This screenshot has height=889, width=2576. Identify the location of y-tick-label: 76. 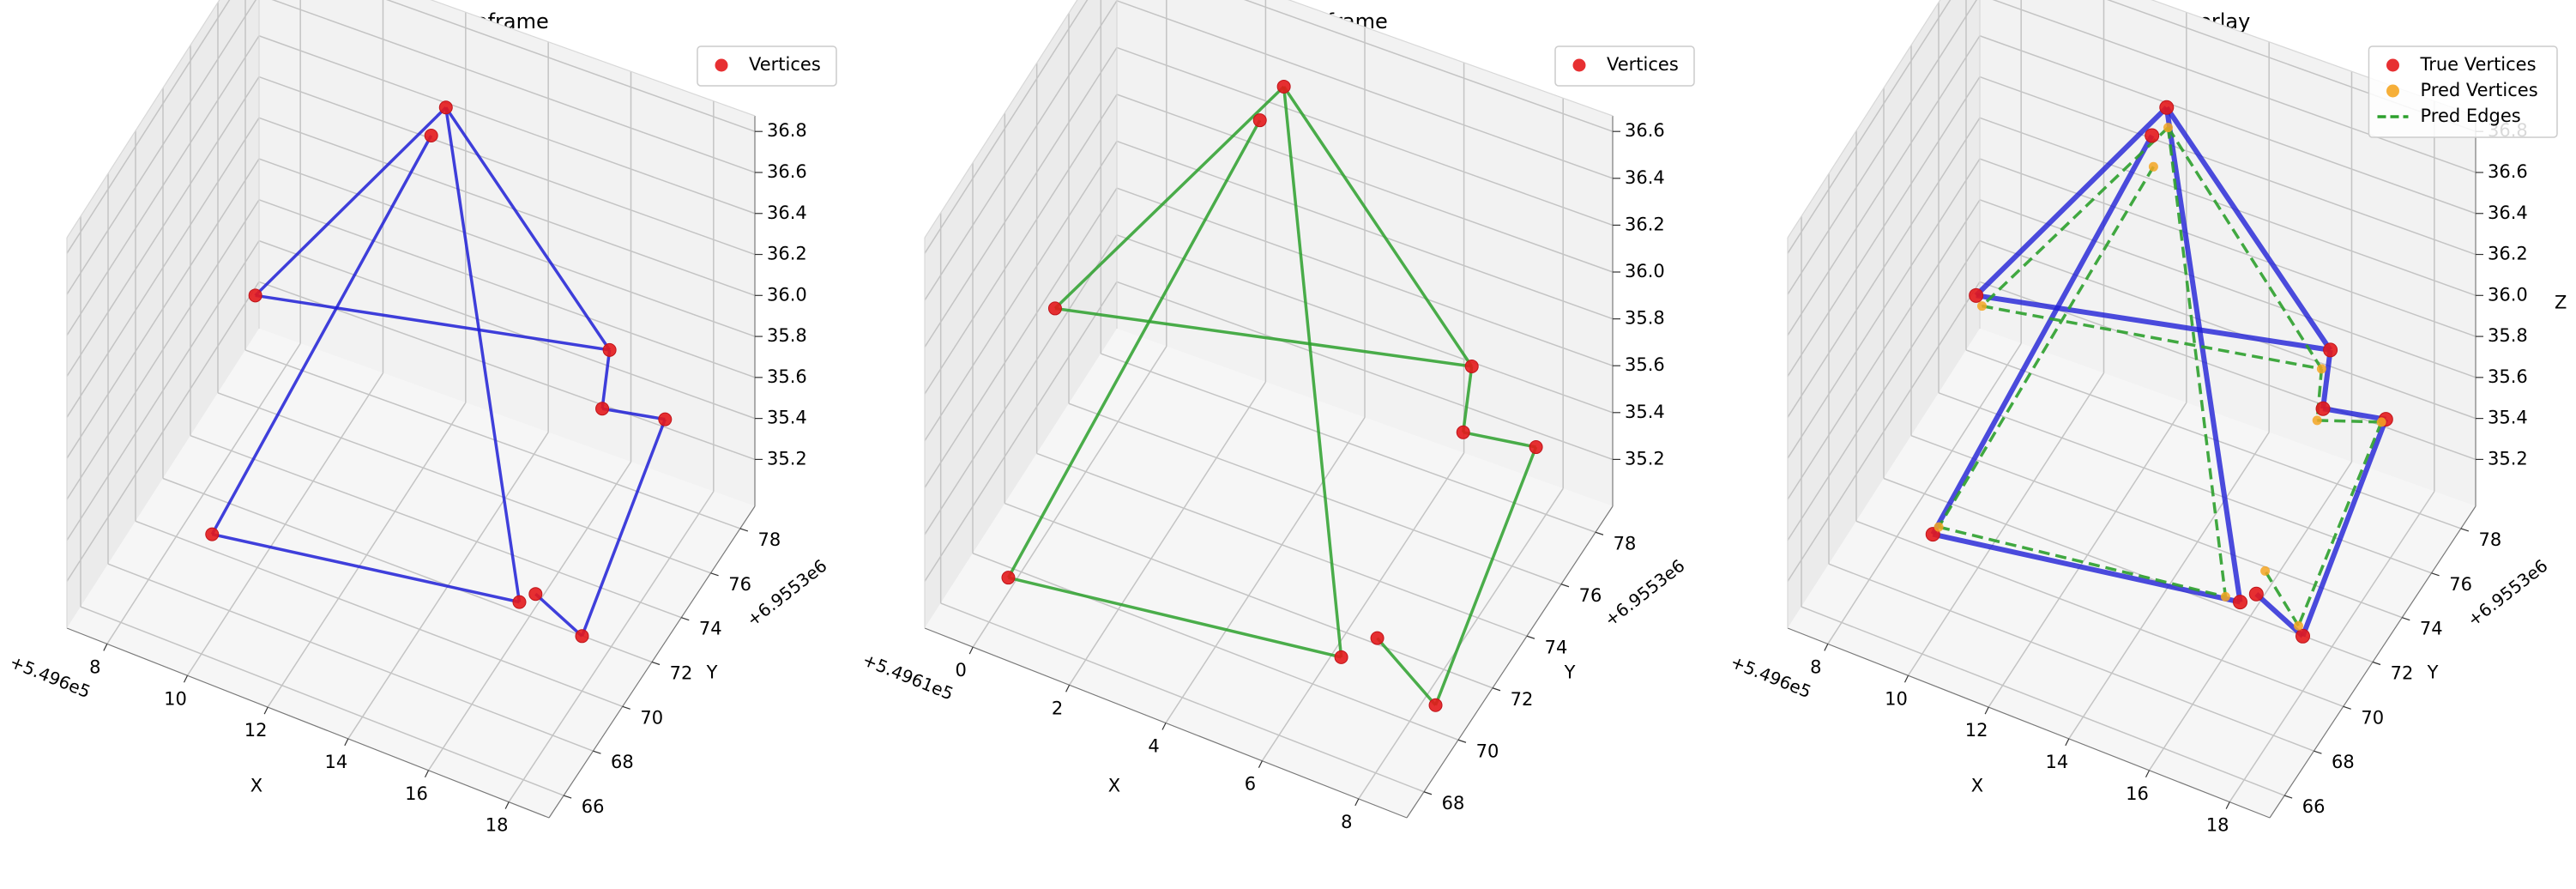
(1590, 595).